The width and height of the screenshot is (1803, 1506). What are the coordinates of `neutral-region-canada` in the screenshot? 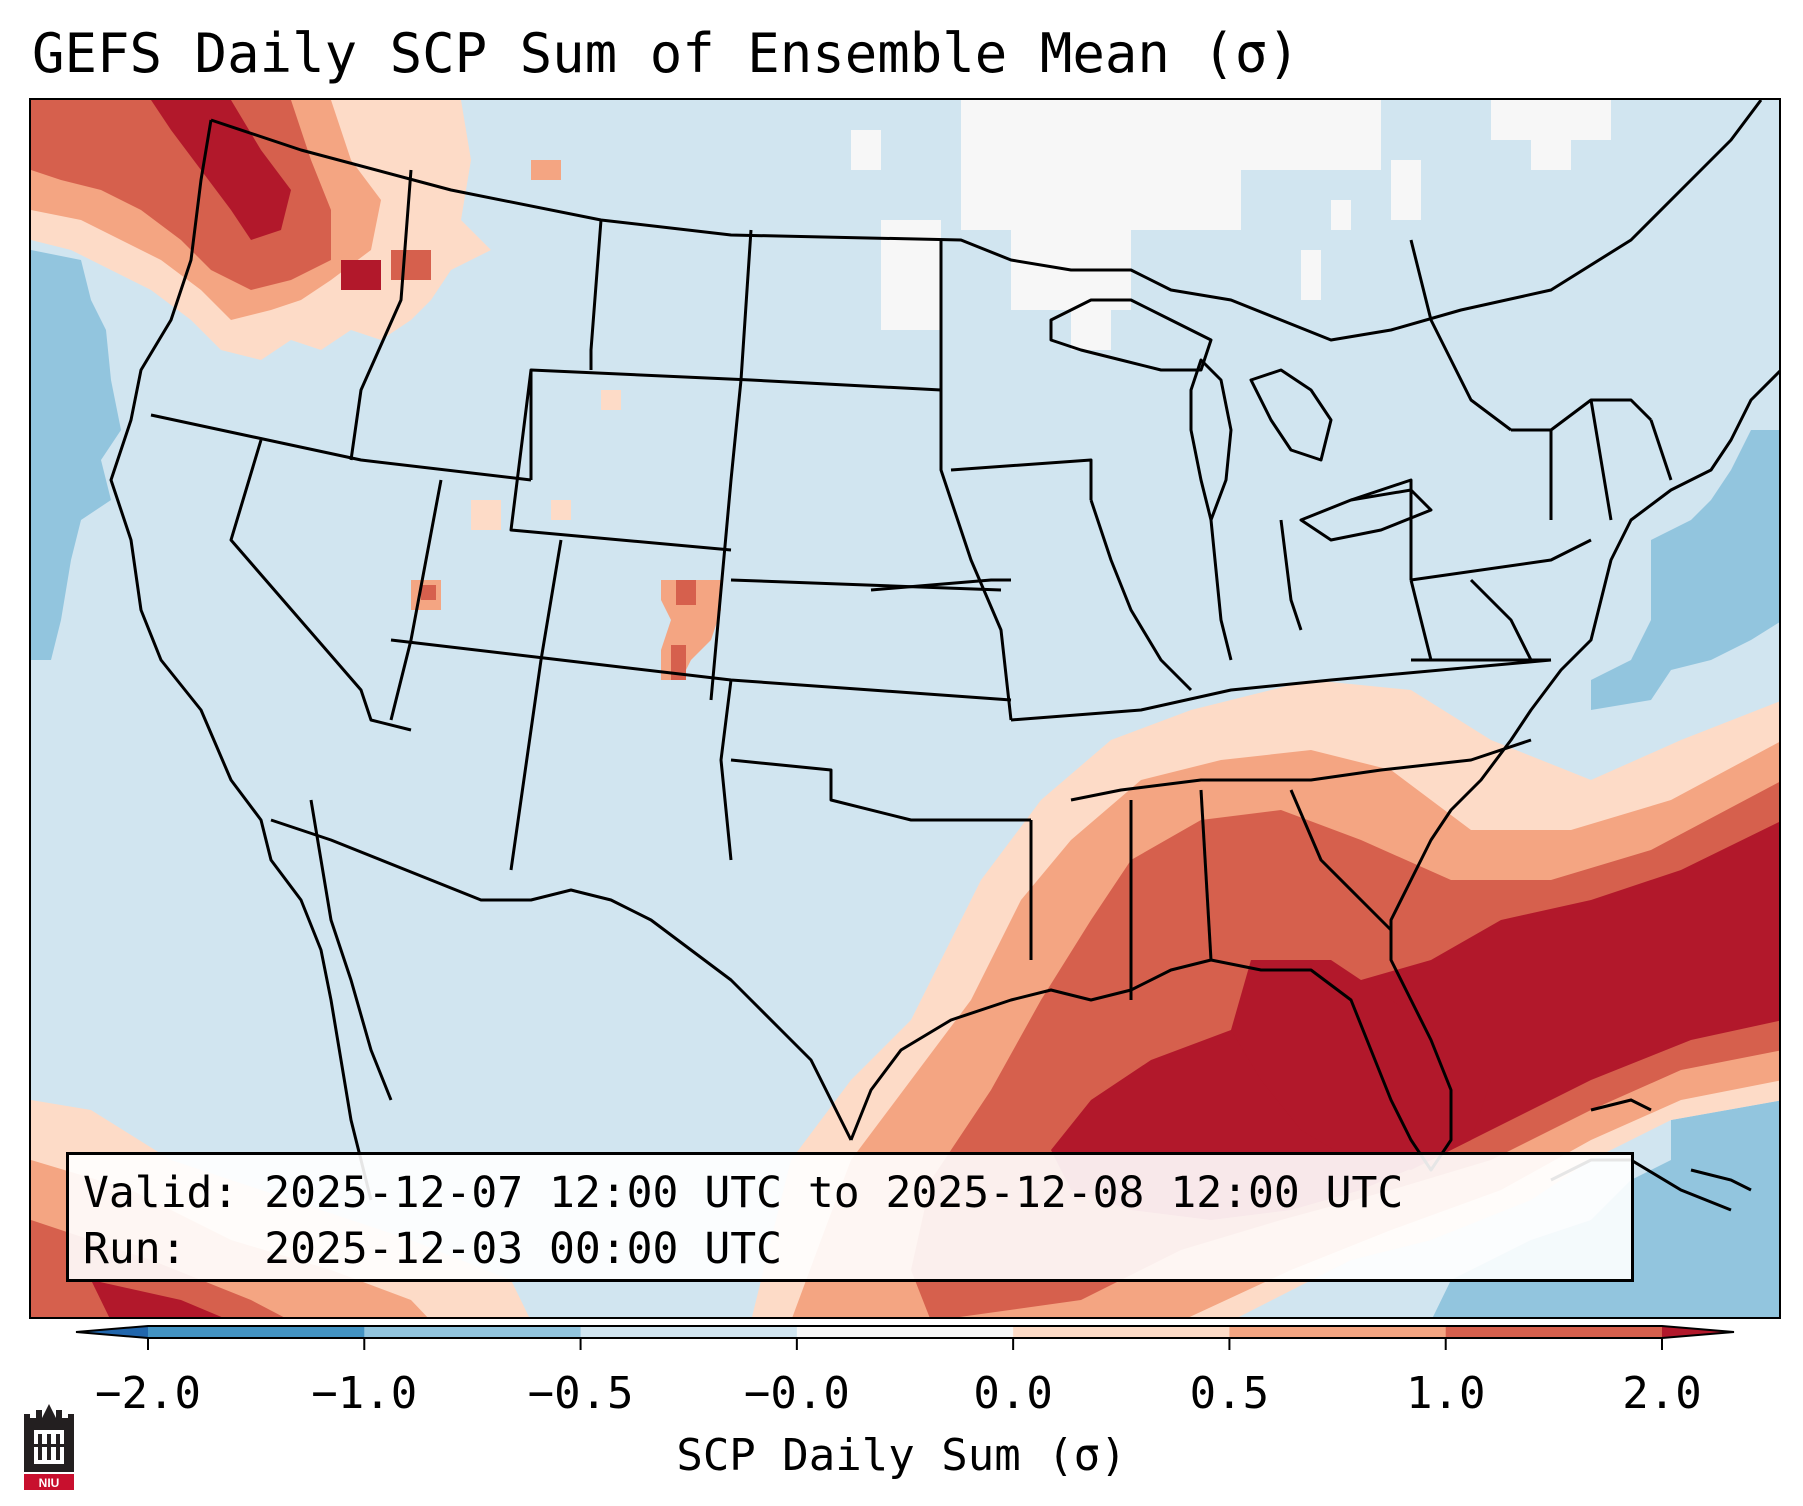 It's located at (1231, 225).